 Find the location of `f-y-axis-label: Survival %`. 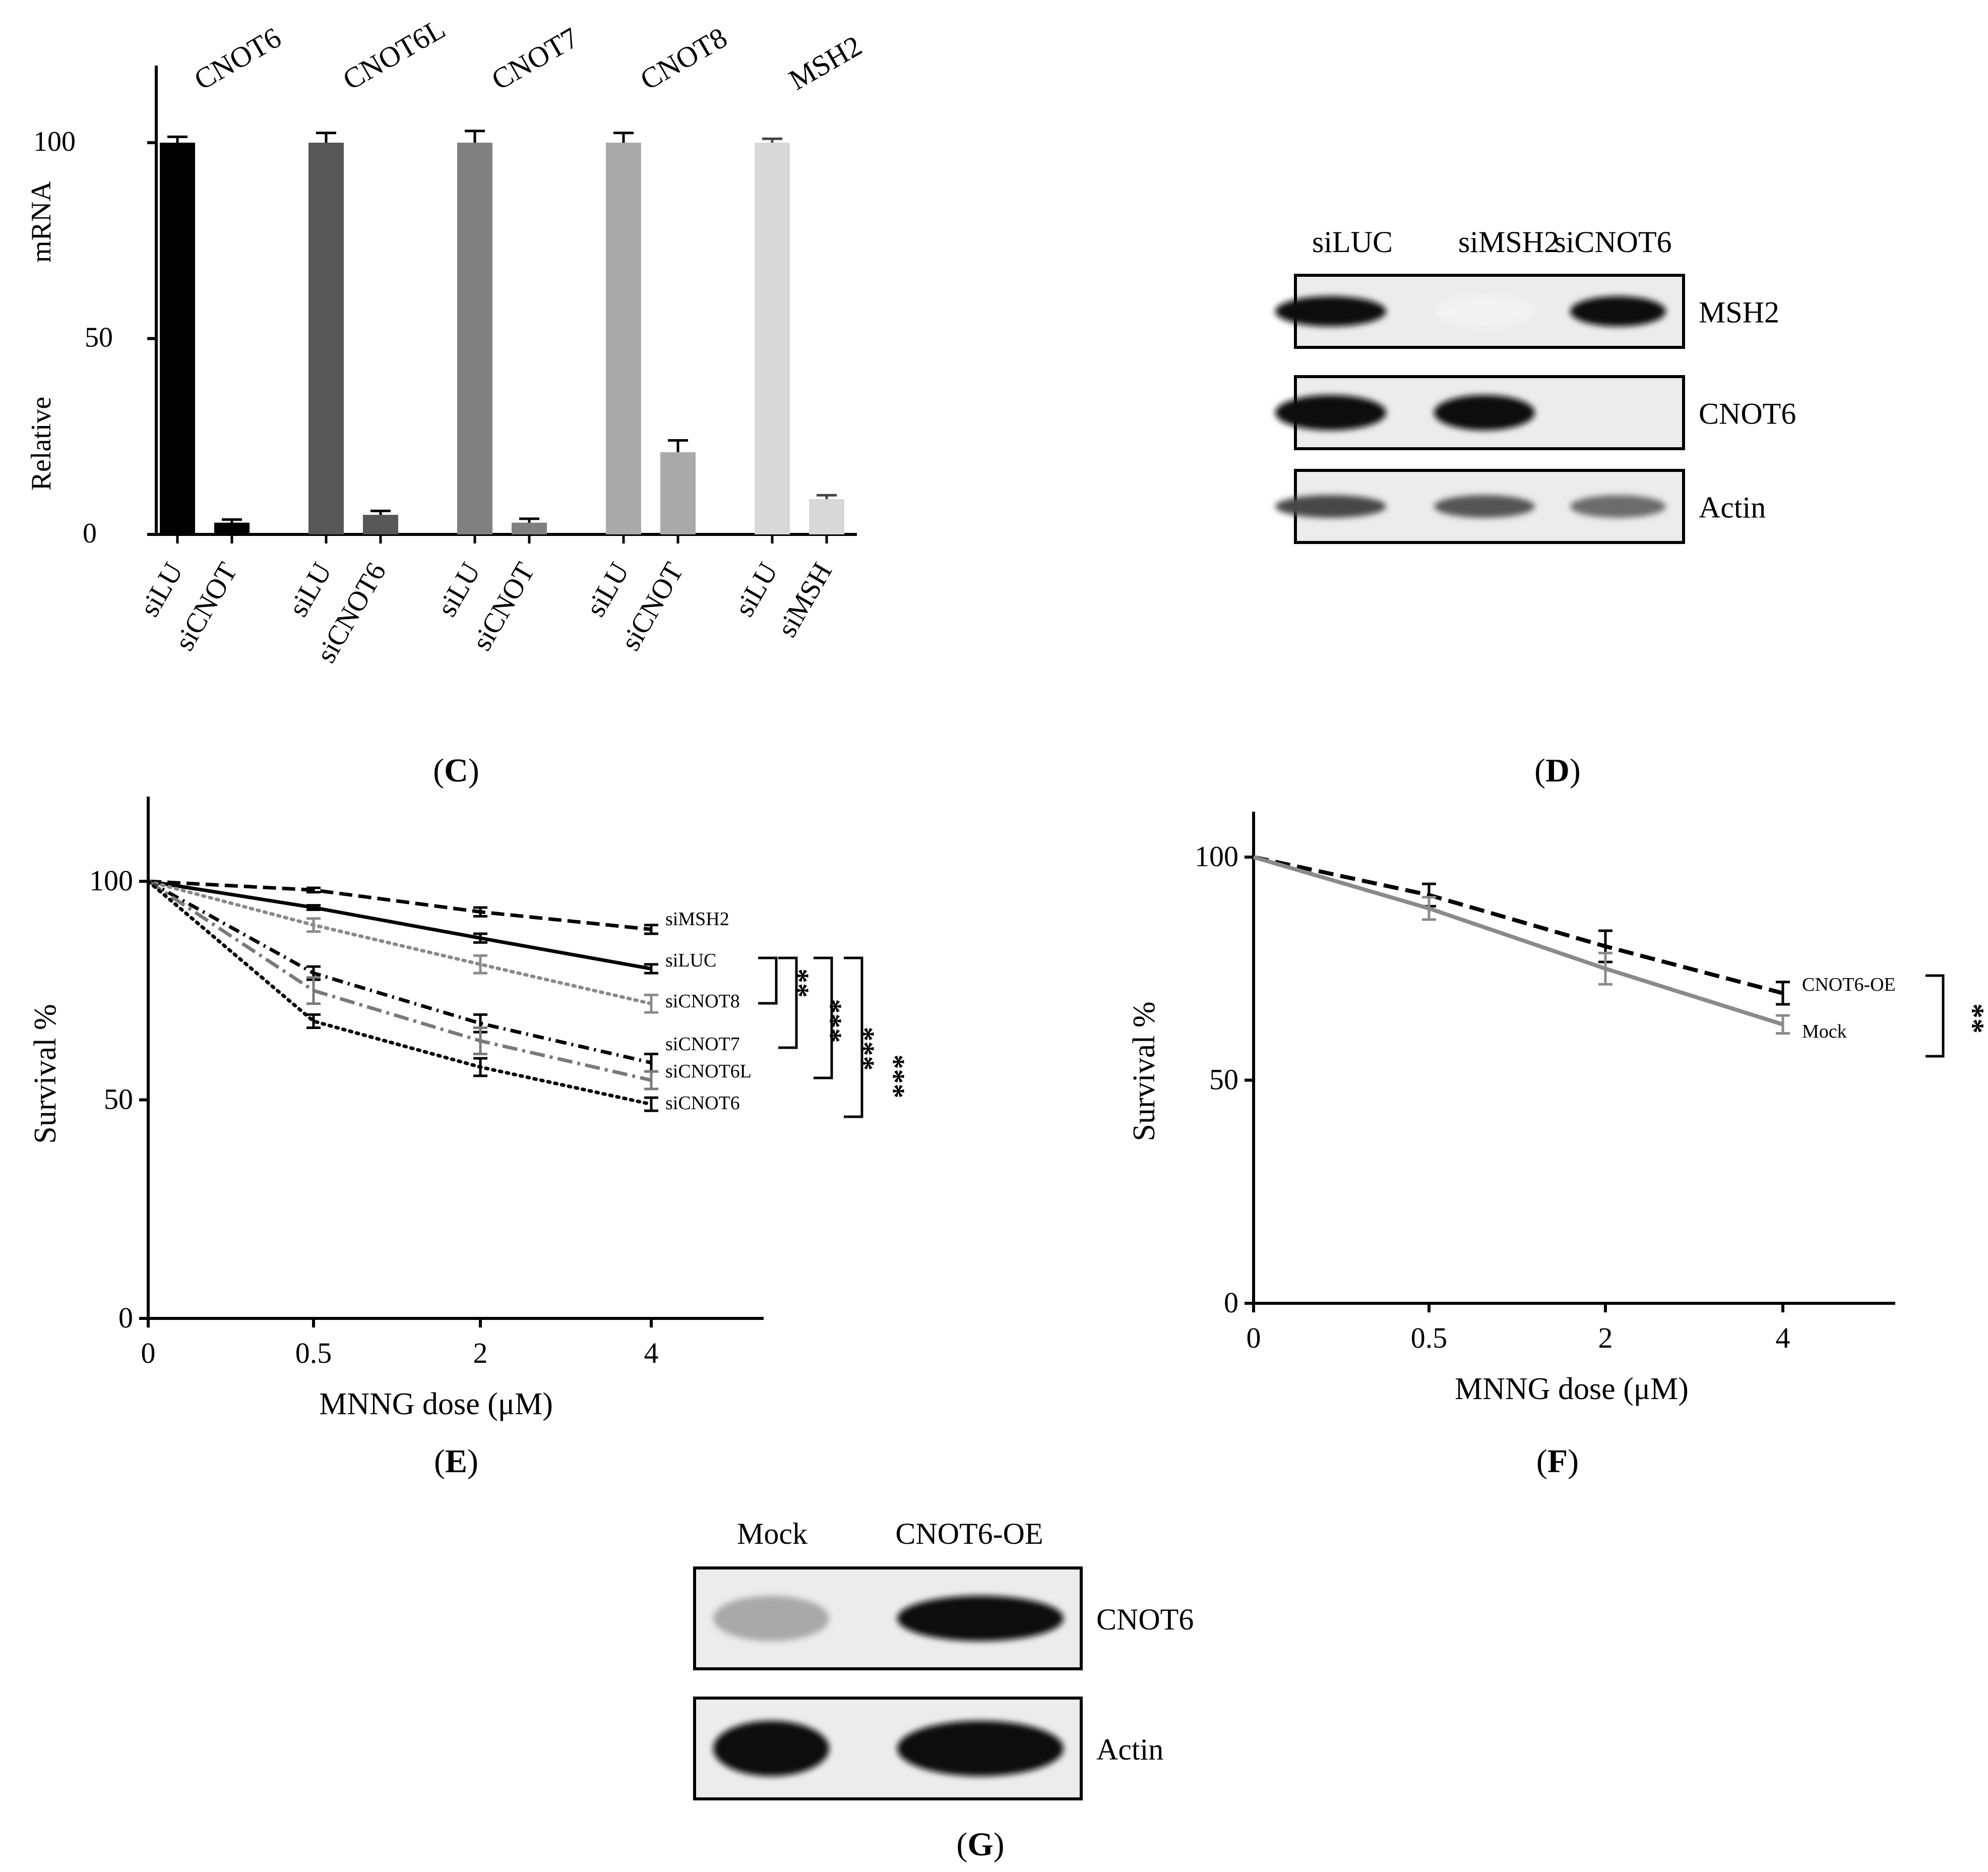

f-y-axis-label: Survival % is located at coordinates (1144, 1071).